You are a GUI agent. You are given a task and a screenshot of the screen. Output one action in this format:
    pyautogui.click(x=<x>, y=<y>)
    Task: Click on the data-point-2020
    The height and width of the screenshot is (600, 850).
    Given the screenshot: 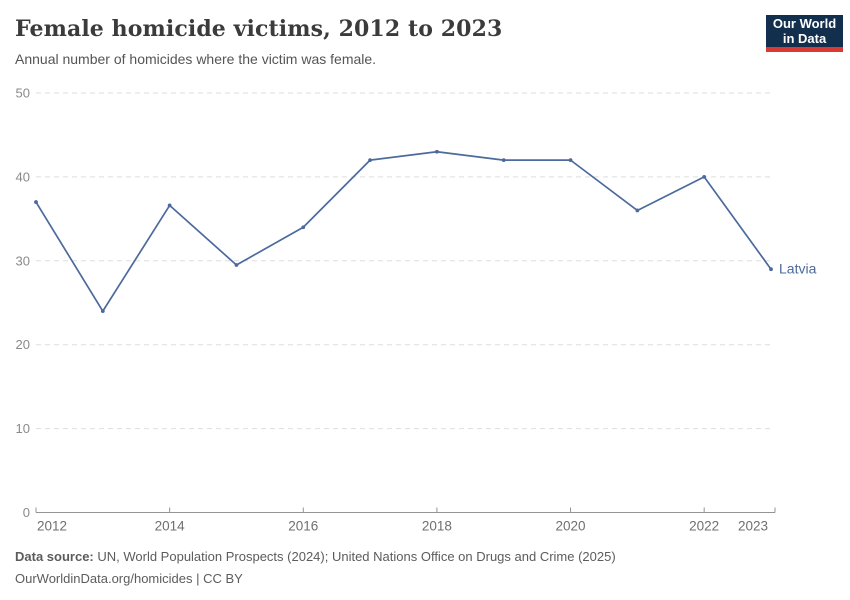 What is the action you would take?
    pyautogui.click(x=570, y=160)
    